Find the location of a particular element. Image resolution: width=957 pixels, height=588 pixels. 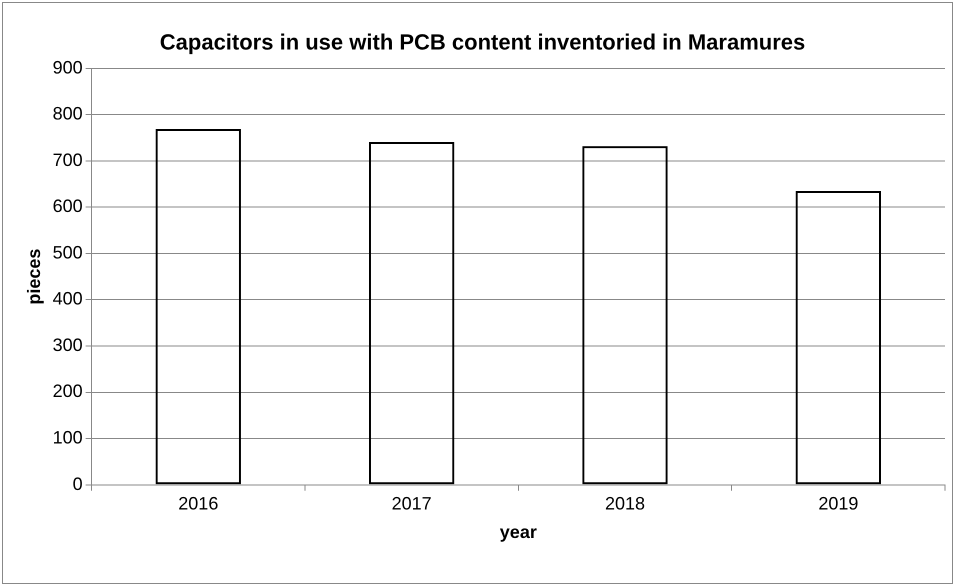

y-tick-label: 200 is located at coordinates (67, 391).